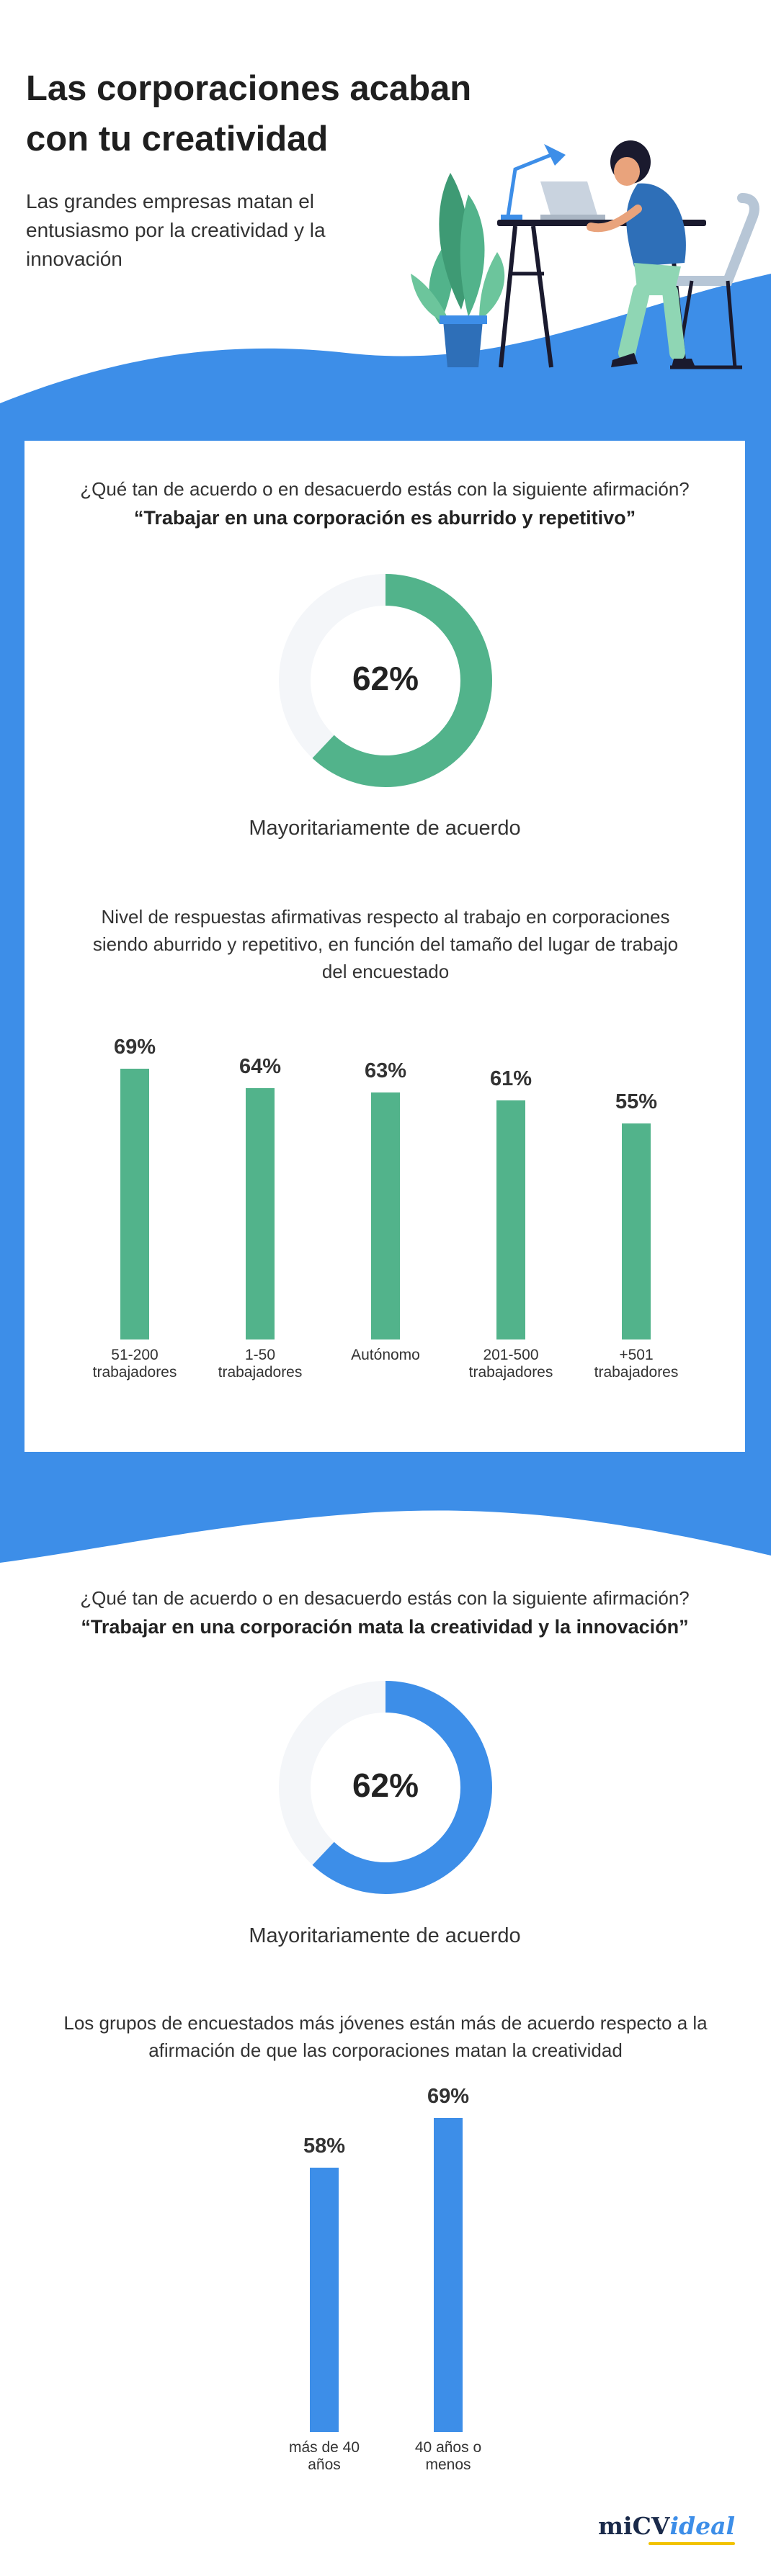 Image resolution: width=771 pixels, height=2576 pixels. Describe the element at coordinates (572, 200) in the screenshot. I see `laptop-icon` at that location.